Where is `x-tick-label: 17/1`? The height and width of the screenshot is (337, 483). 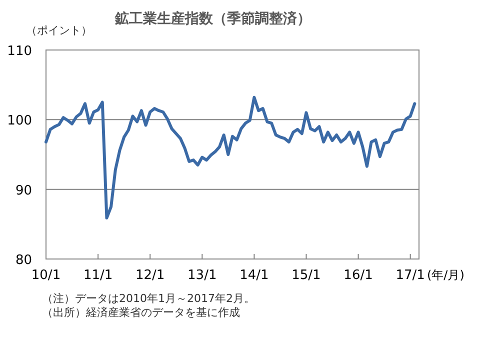 x-tick-label: 17/1 is located at coordinates (410, 275).